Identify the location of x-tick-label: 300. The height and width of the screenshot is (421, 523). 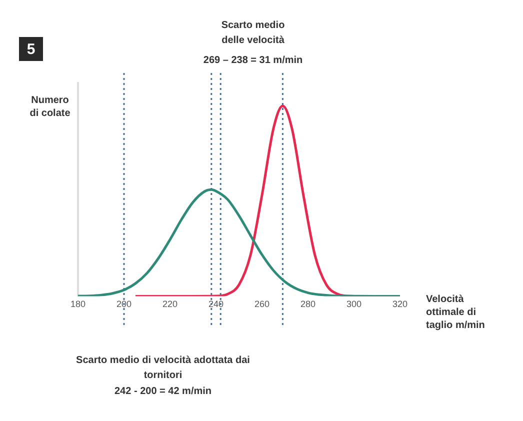
(354, 304).